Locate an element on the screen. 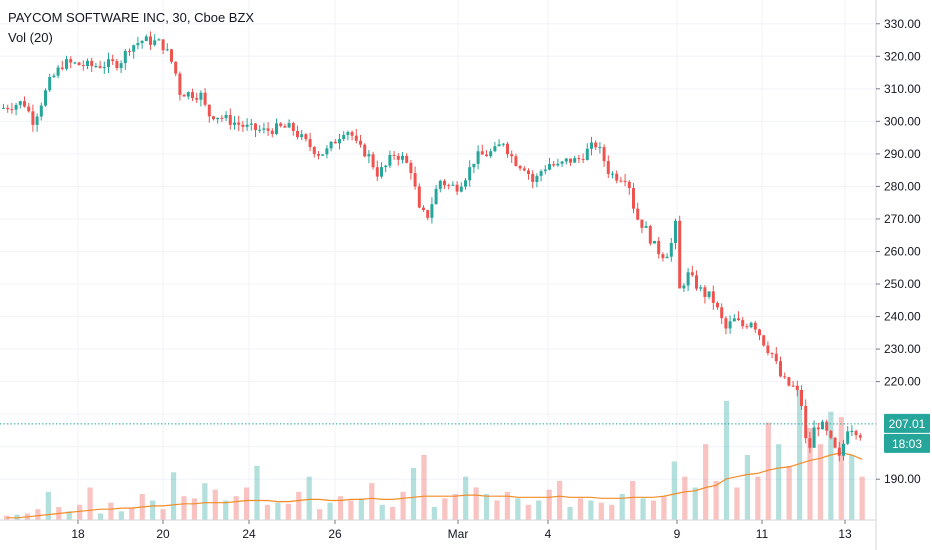 This screenshot has width=932, height=550. y-tick-label: 220.00 is located at coordinates (902, 382).